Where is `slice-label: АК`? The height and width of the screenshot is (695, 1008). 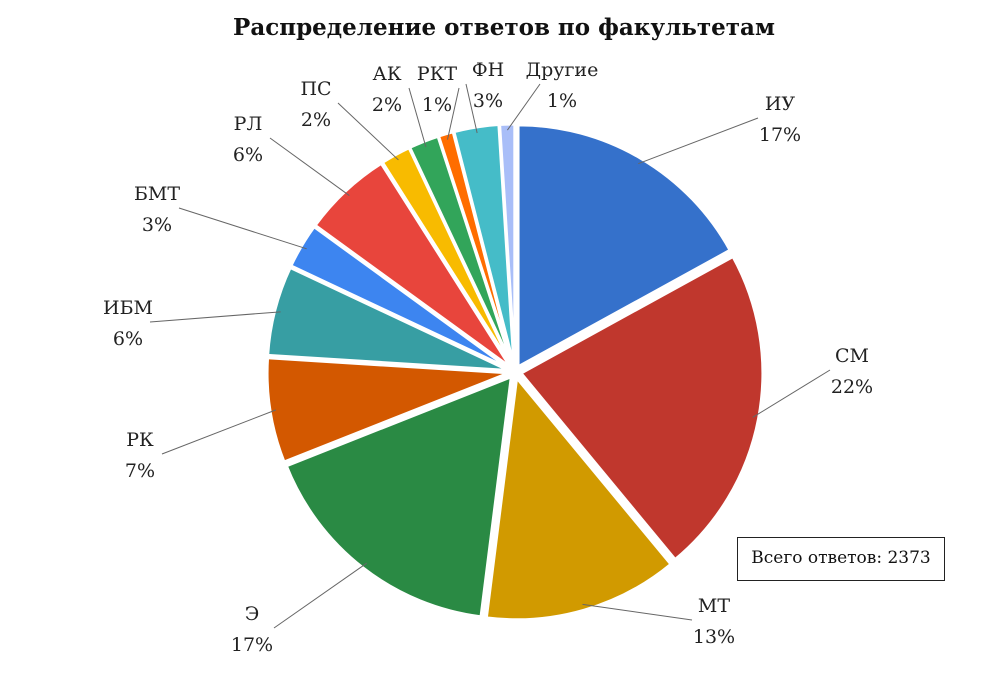
slice-label: АК is located at coordinates (386, 74).